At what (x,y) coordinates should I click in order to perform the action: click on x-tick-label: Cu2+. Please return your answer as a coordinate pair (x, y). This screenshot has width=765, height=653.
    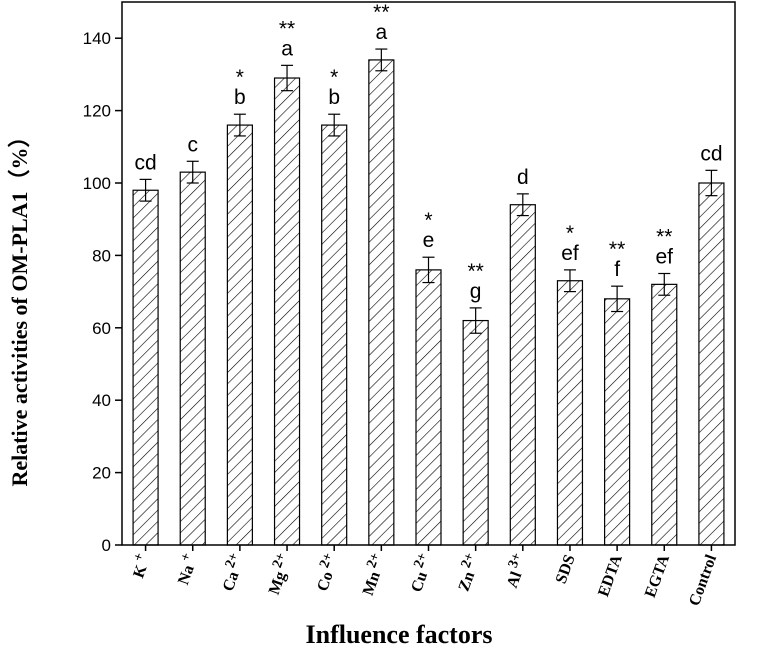
    Looking at the image, I should click on (420, 573).